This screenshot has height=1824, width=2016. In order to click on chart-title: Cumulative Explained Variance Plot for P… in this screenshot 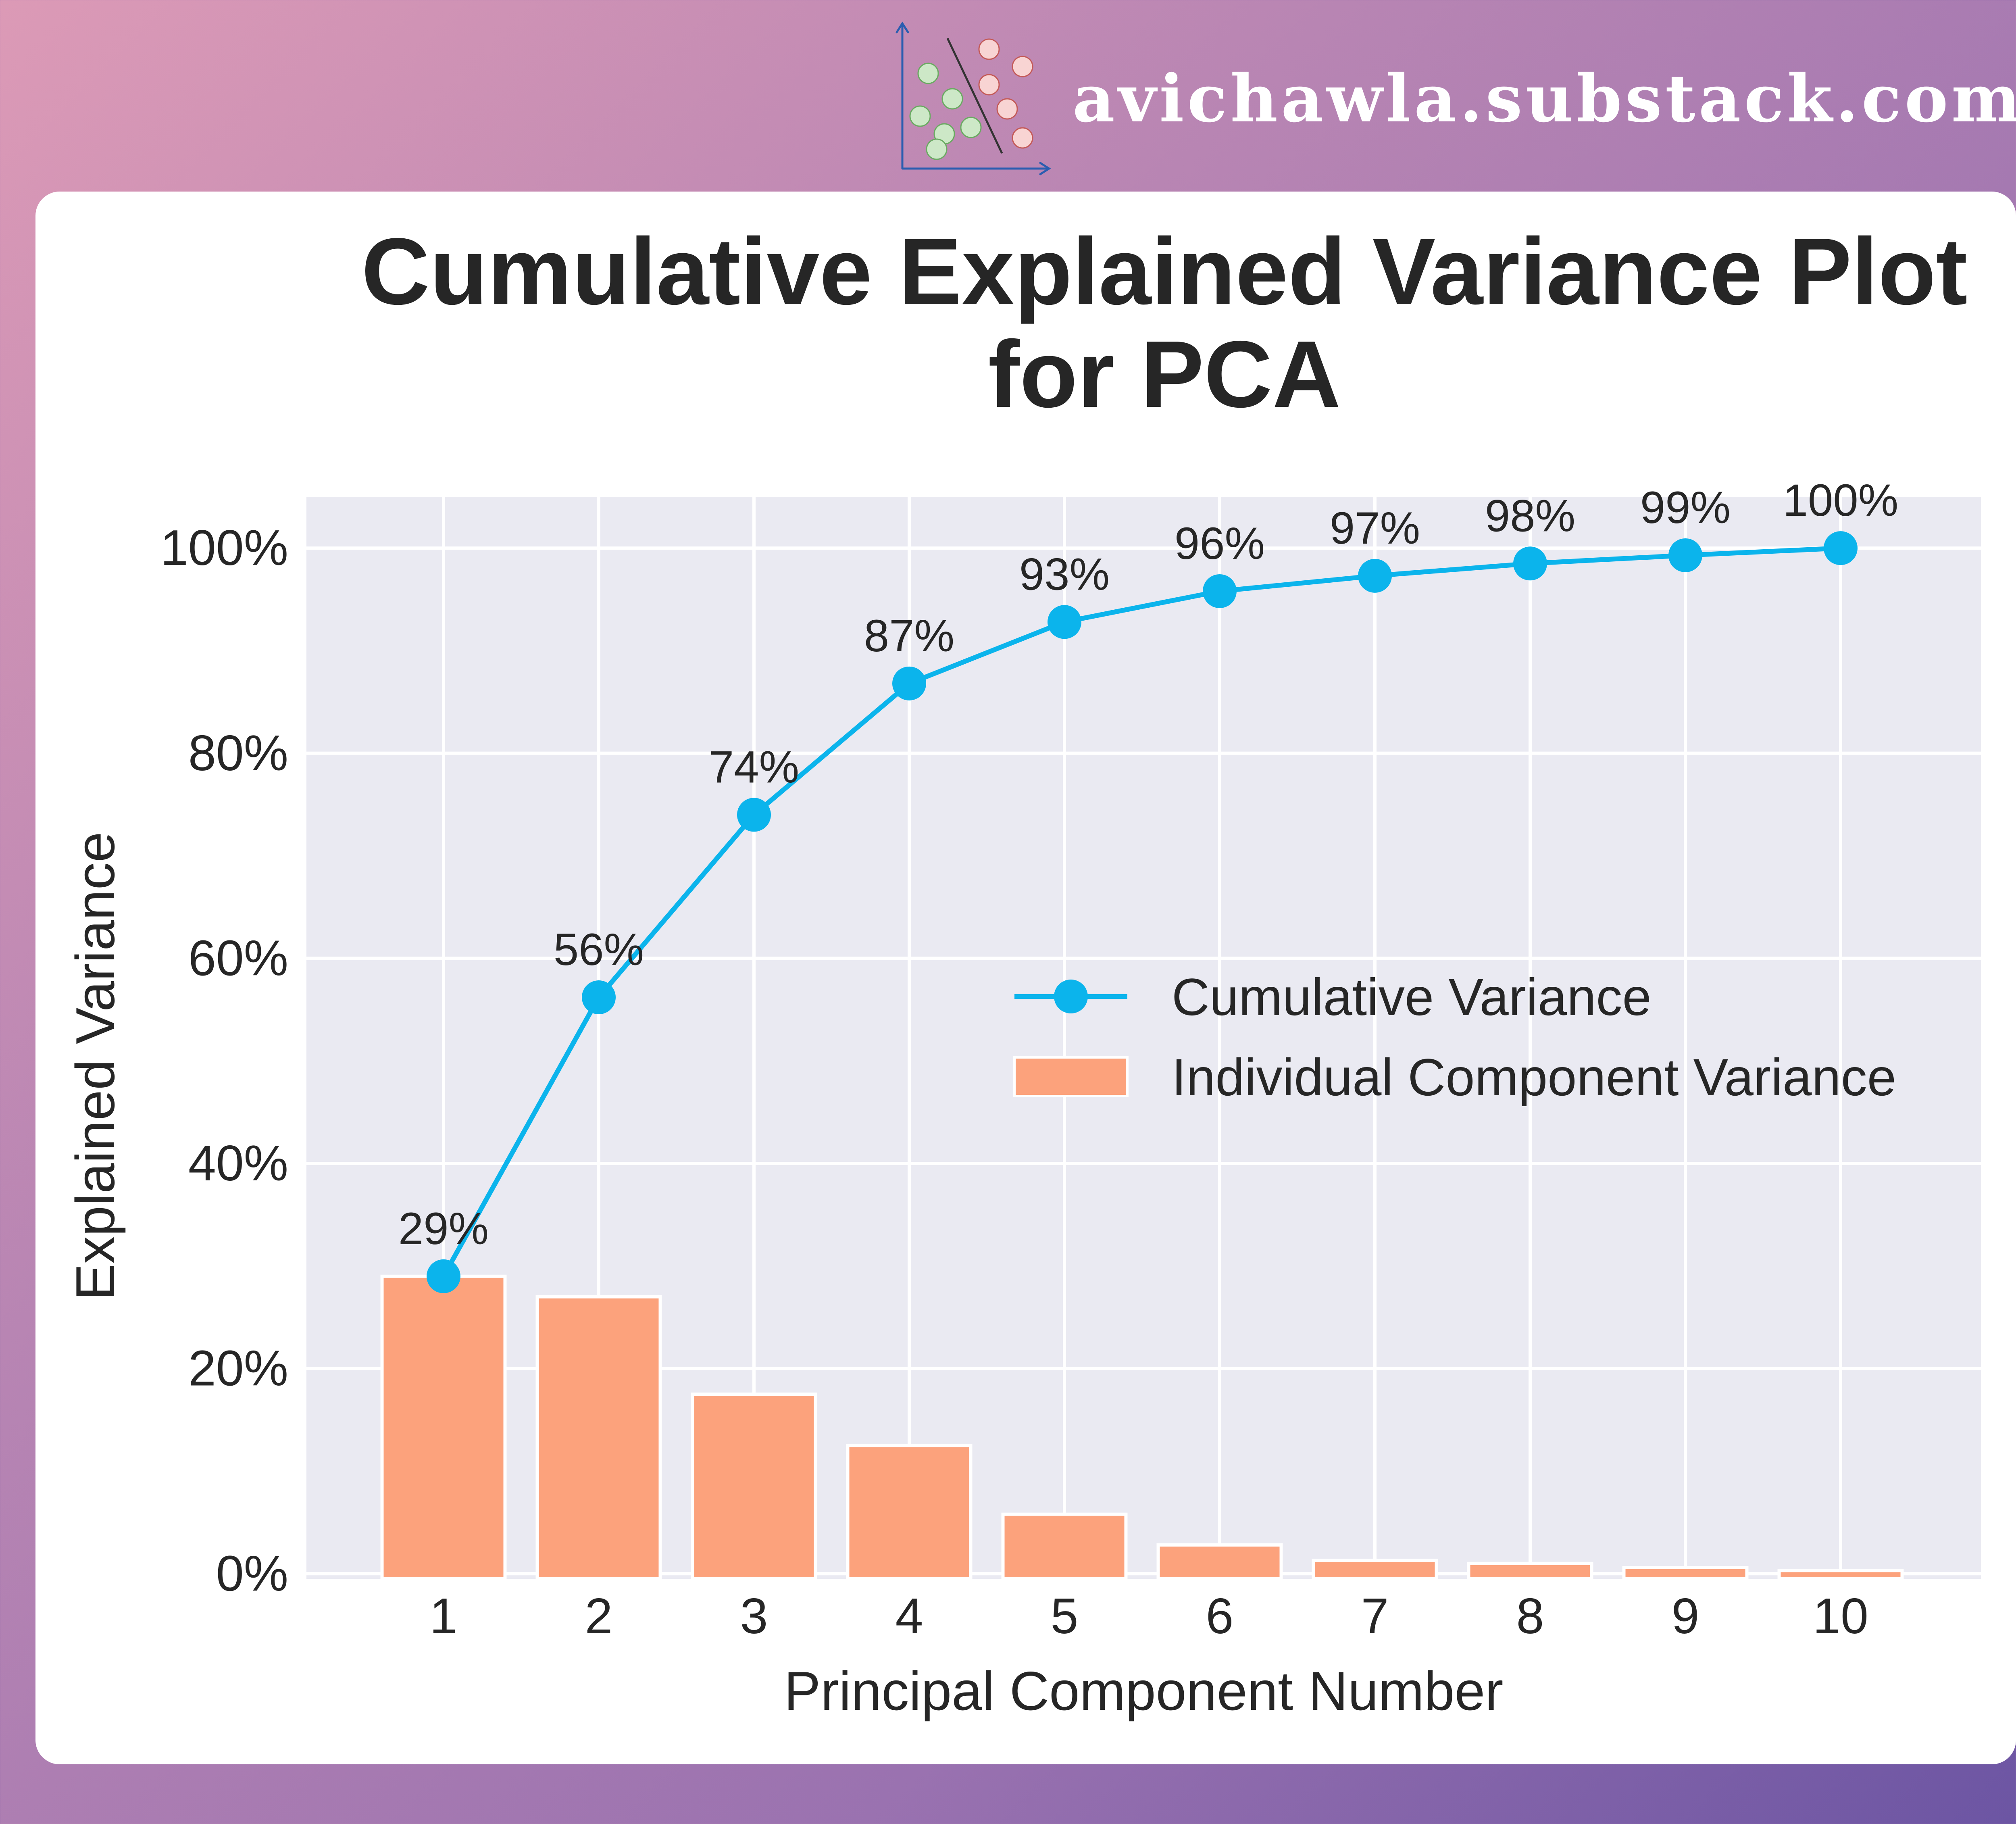, I will do `click(1164, 322)`.